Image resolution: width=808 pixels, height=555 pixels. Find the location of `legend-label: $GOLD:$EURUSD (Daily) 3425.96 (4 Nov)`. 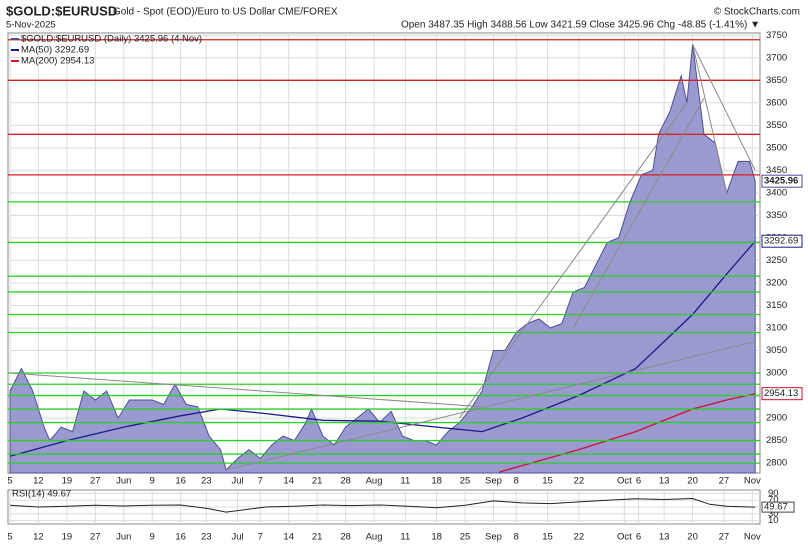

legend-label: $GOLD:$EURUSD (Daily) 3425.96 (4 Nov) is located at coordinates (111, 39).